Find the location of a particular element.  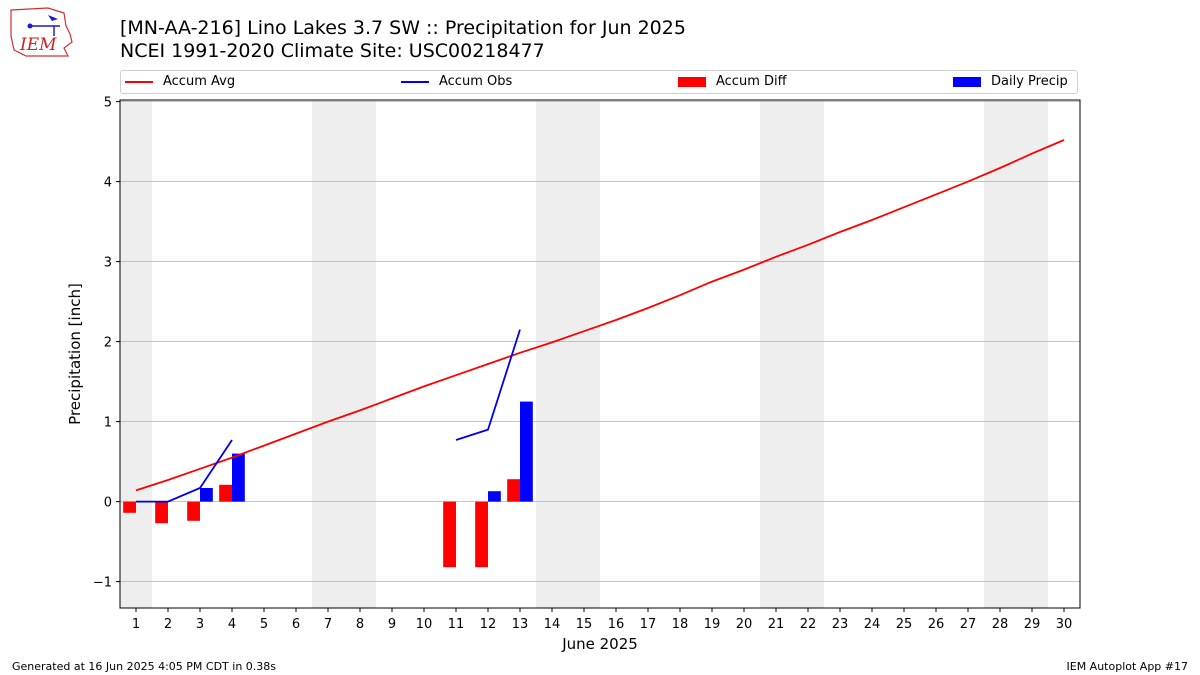

x-tick-label-21: 21 is located at coordinates (776, 624).